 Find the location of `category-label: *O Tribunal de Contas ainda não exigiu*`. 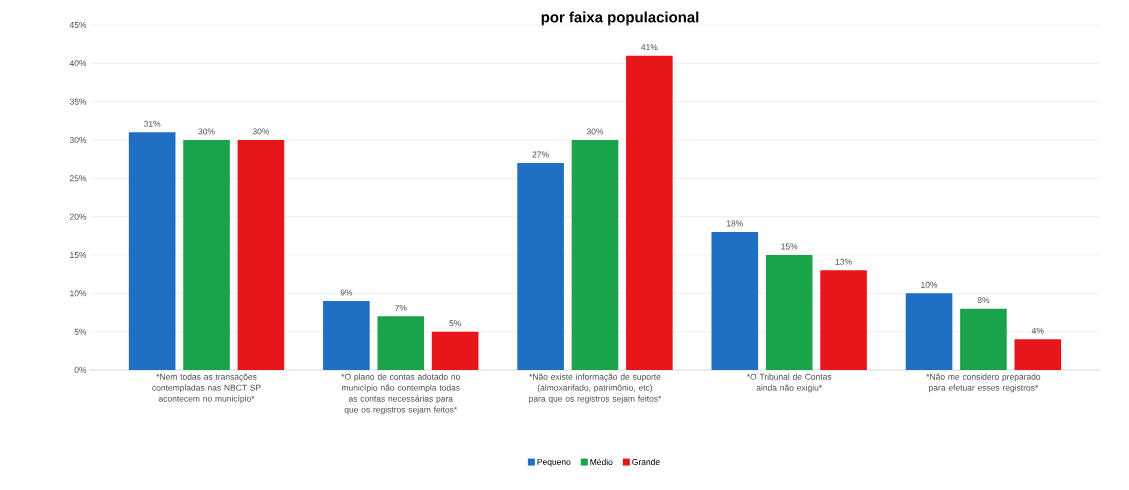

category-label: *O Tribunal de Contas ainda não exigiu* is located at coordinates (789, 383).